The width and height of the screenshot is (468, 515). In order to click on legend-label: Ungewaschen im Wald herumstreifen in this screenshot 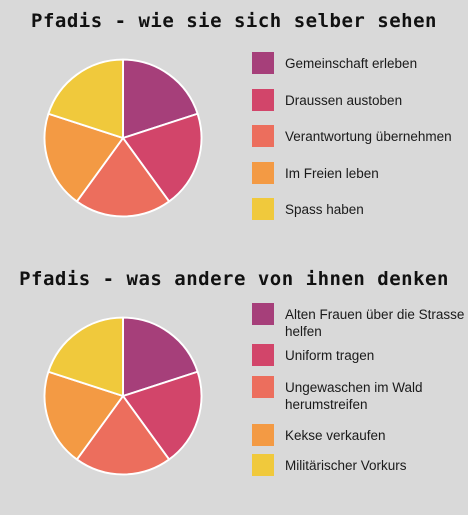, I will do `click(354, 396)`.